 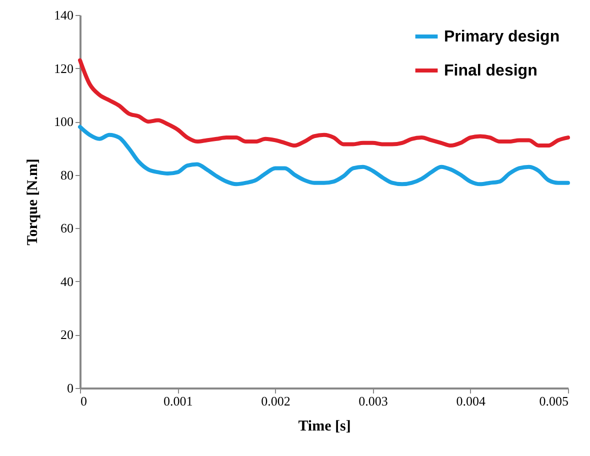 I want to click on y-tick-label: 40, so click(x=67, y=281).